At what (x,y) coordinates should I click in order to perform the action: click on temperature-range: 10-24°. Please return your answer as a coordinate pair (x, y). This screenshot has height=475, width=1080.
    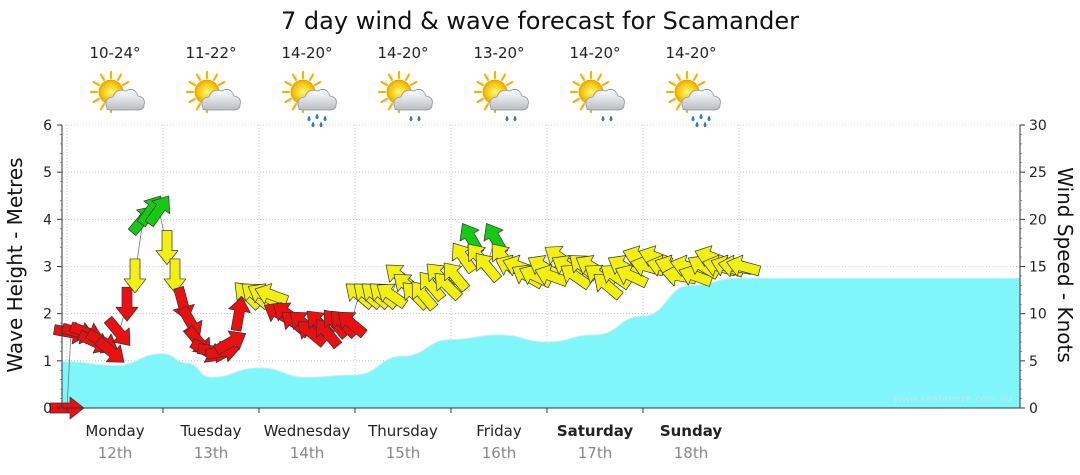
    Looking at the image, I should click on (114, 53).